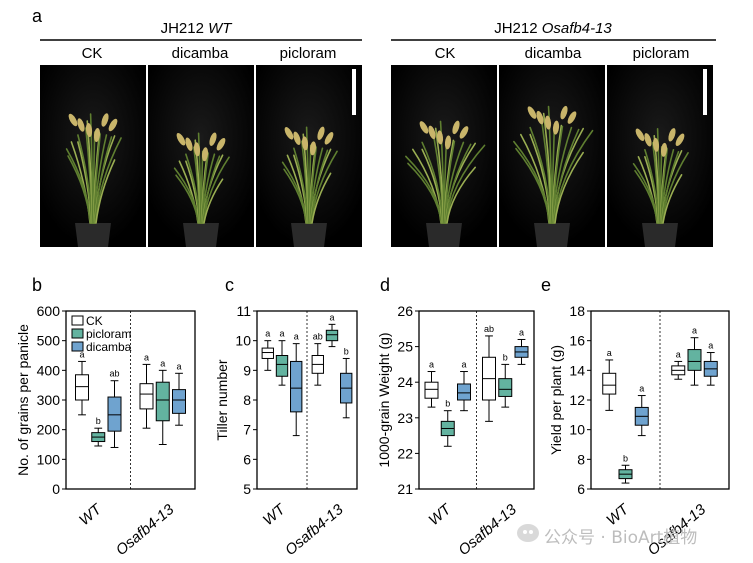 This screenshot has height=563, width=753. What do you see at coordinates (247, 370) in the screenshot?
I see `y-tick-label: 9` at bounding box center [247, 370].